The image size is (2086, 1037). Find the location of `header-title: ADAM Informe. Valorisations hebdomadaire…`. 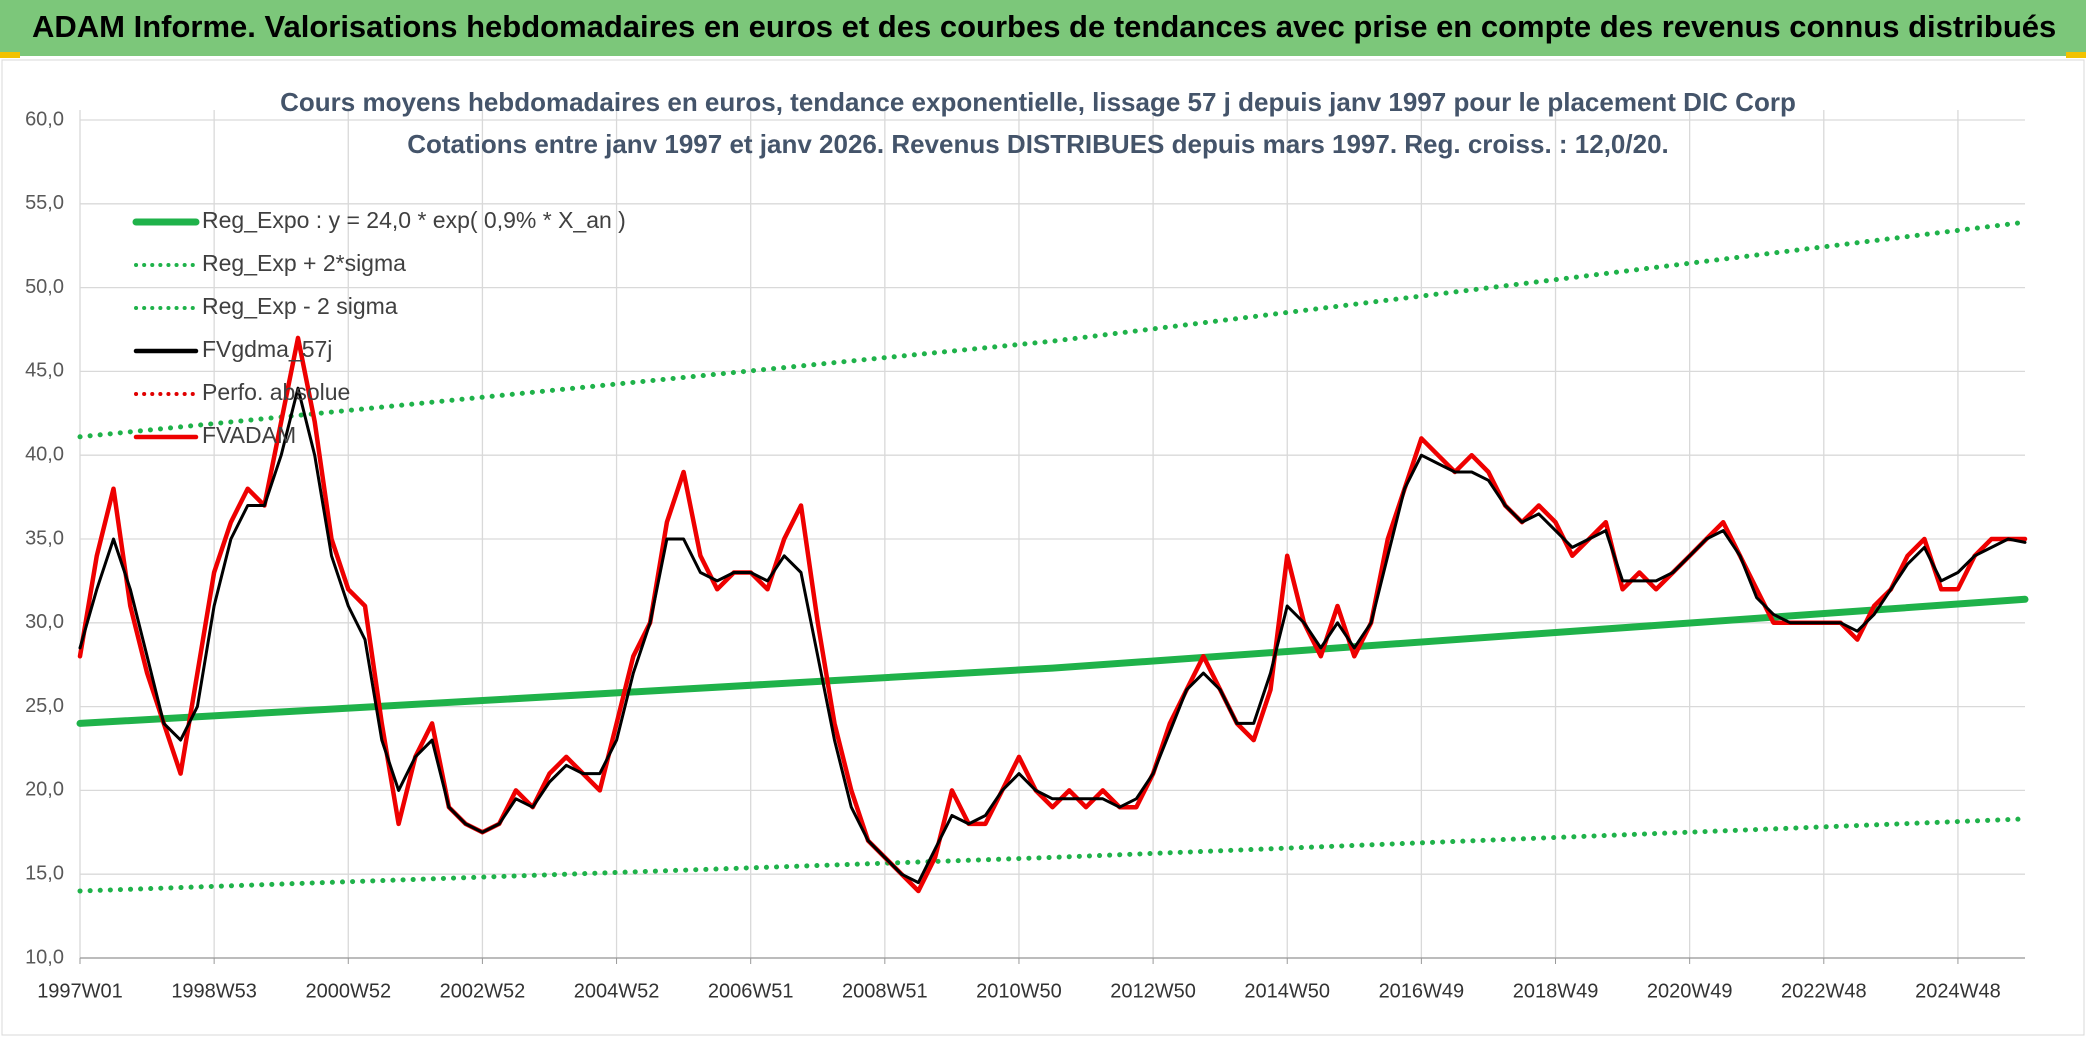

header-title: ADAM Informe. Valorisations hebdomadaire… is located at coordinates (1044, 26).